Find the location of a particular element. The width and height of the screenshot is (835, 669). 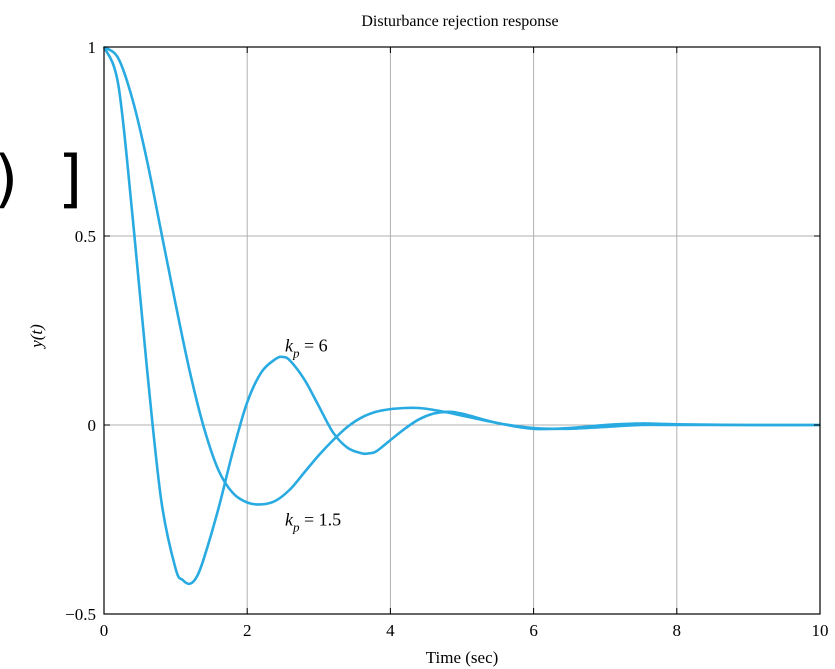

series-label-value: = 6 is located at coordinates (314, 346).